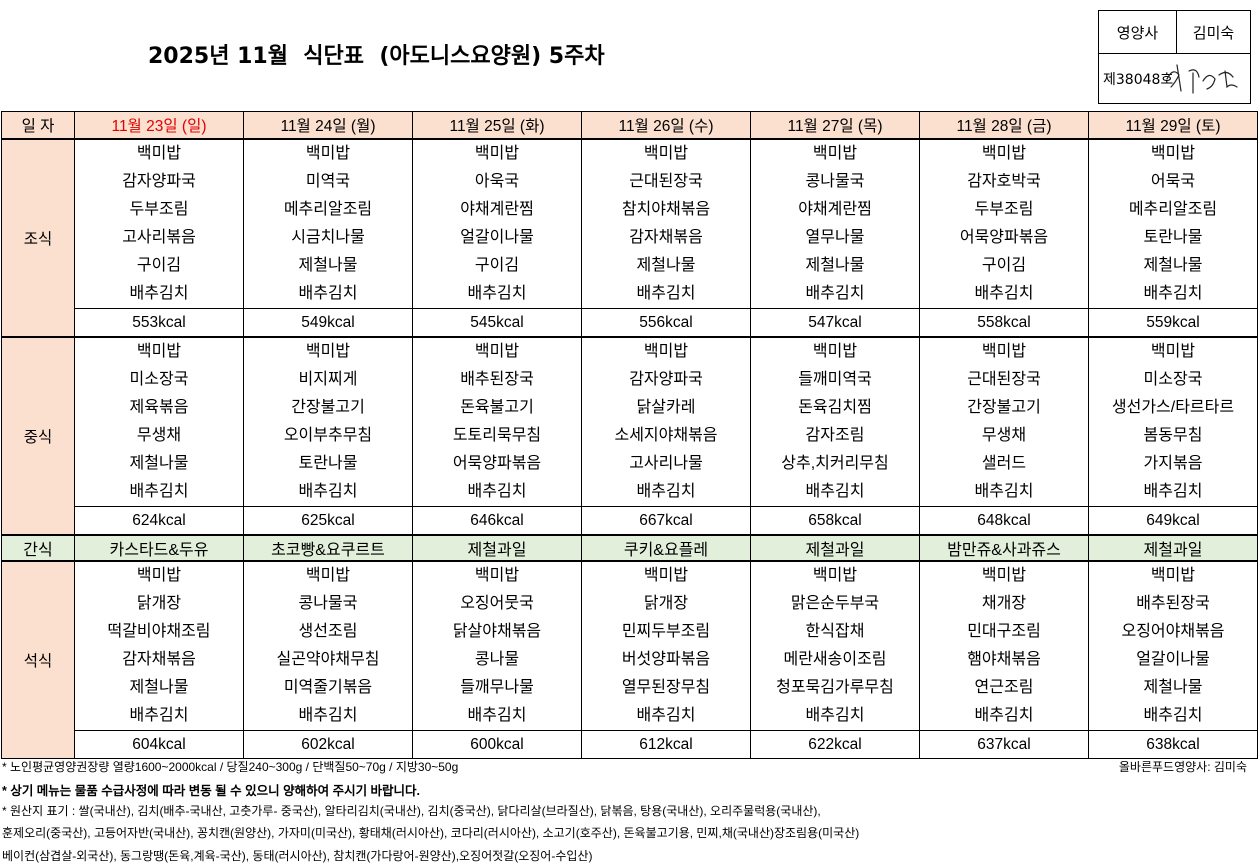 Image resolution: width=1259 pixels, height=868 pixels. I want to click on lunch-menu-cell: 백미밥 들깨미역국 돈육김치찜 감자조림 상추,치커리무침 배추김치, so click(835, 421).